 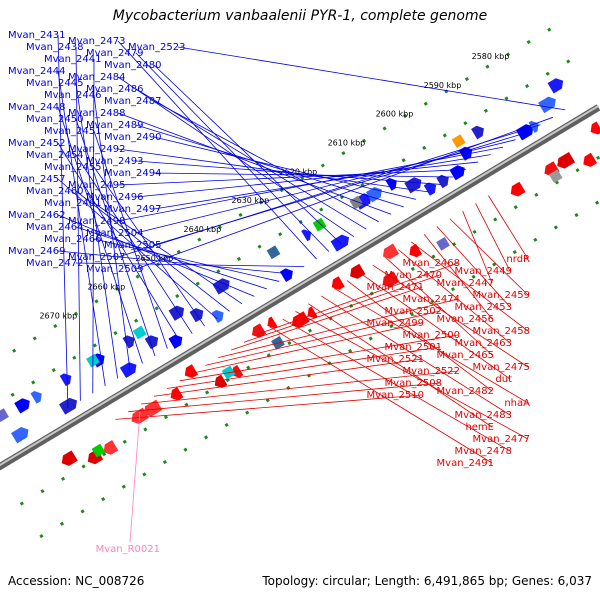 I want to click on reverse-gene-label: dut, so click(x=503, y=379).